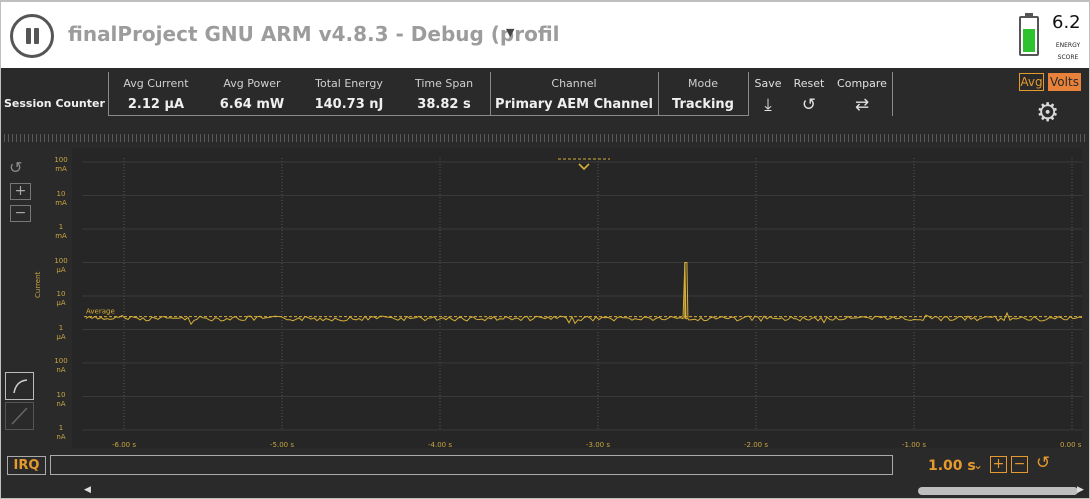 This screenshot has width=1090, height=499. I want to click on irq-button: IRQ, so click(26, 465).